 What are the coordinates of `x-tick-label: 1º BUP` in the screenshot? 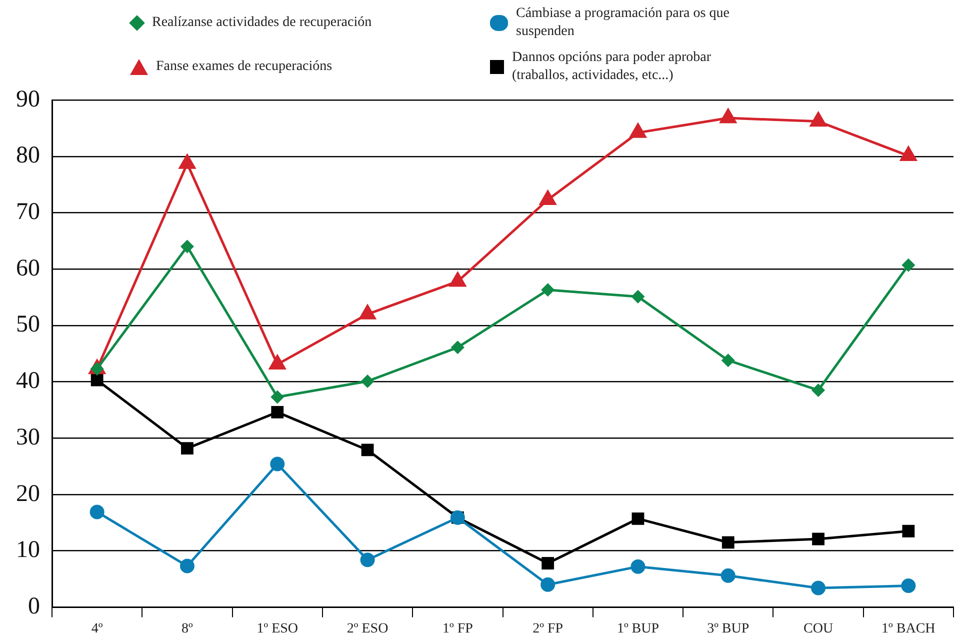 It's located at (638, 628).